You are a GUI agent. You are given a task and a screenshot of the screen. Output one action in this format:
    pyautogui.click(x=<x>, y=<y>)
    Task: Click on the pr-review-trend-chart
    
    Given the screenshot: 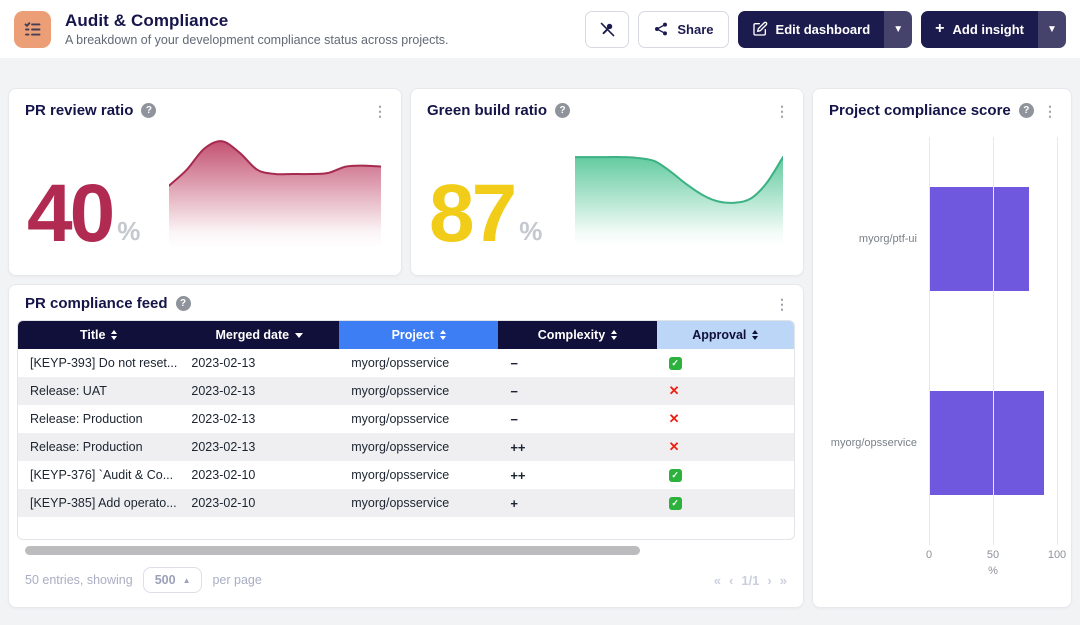 What is the action you would take?
    pyautogui.click(x=275, y=193)
    